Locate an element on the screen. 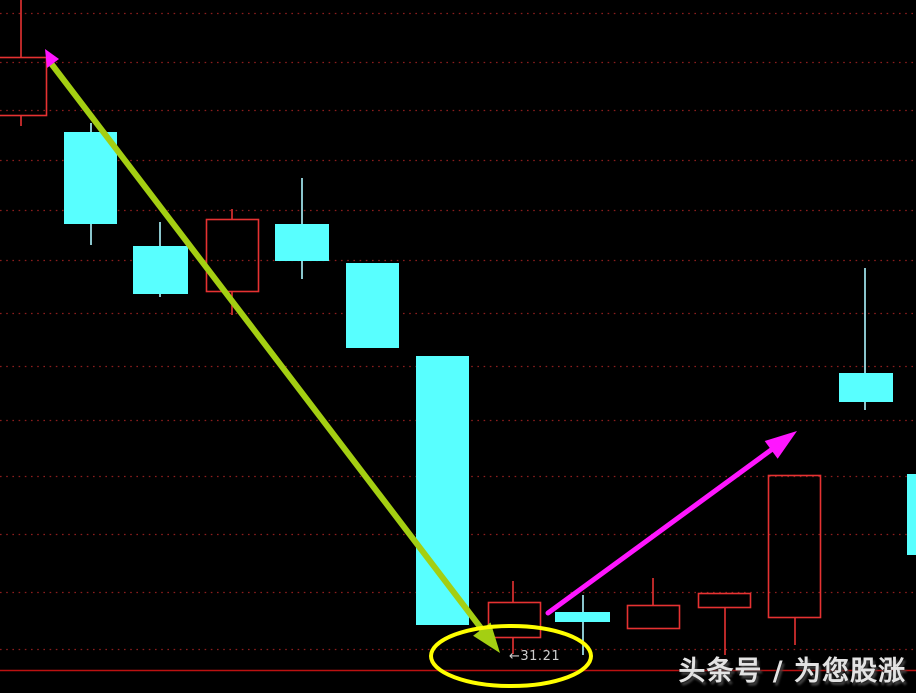 This screenshot has width=916, height=693. low-price-label: ←31.21 is located at coordinates (535, 656).